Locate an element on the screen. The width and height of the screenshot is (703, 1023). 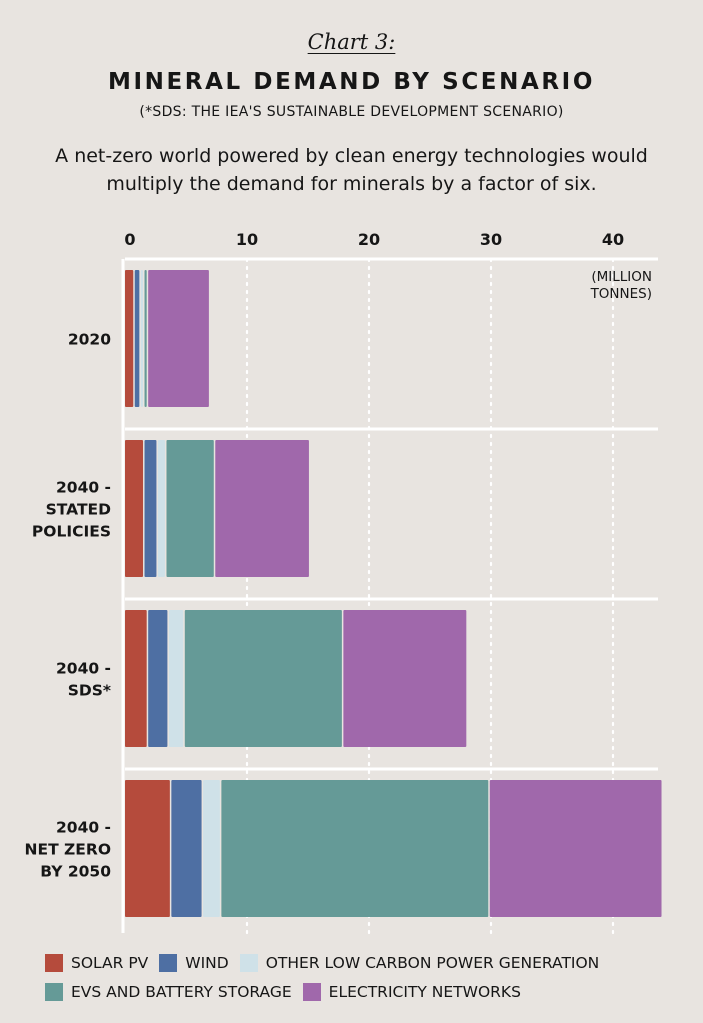
legend-item-evs-battery: EVS AND BATTERY STORAGE is located at coordinates (168, 992).